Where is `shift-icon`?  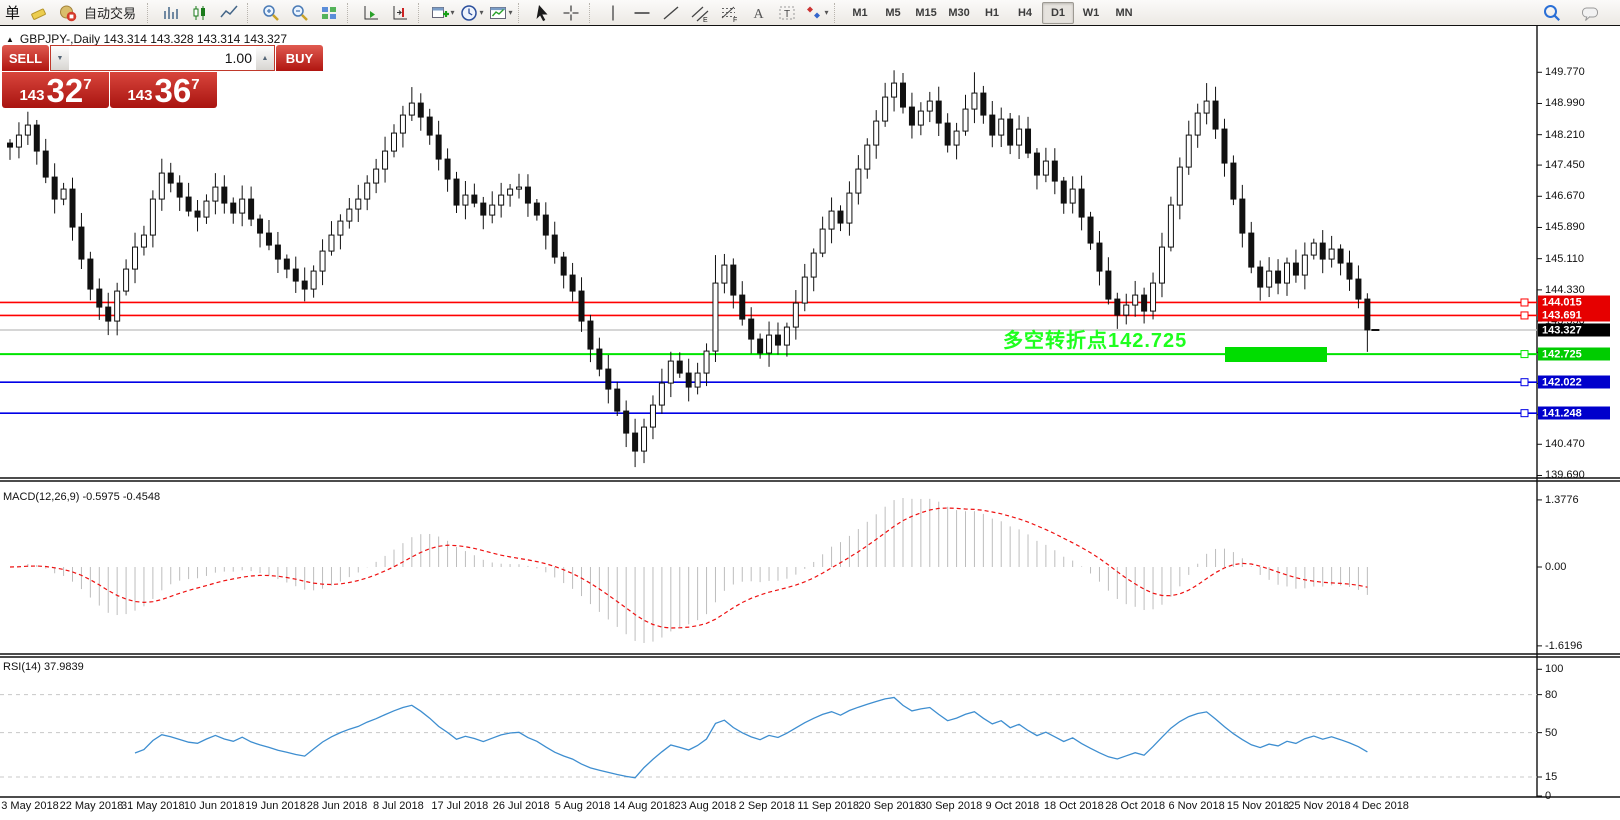
shift-icon is located at coordinates (400, 12).